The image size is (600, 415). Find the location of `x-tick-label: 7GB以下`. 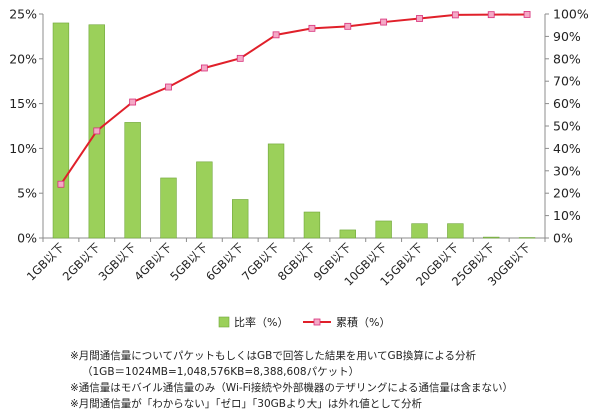

x-tick-label: 7GB以下 is located at coordinates (260, 261).